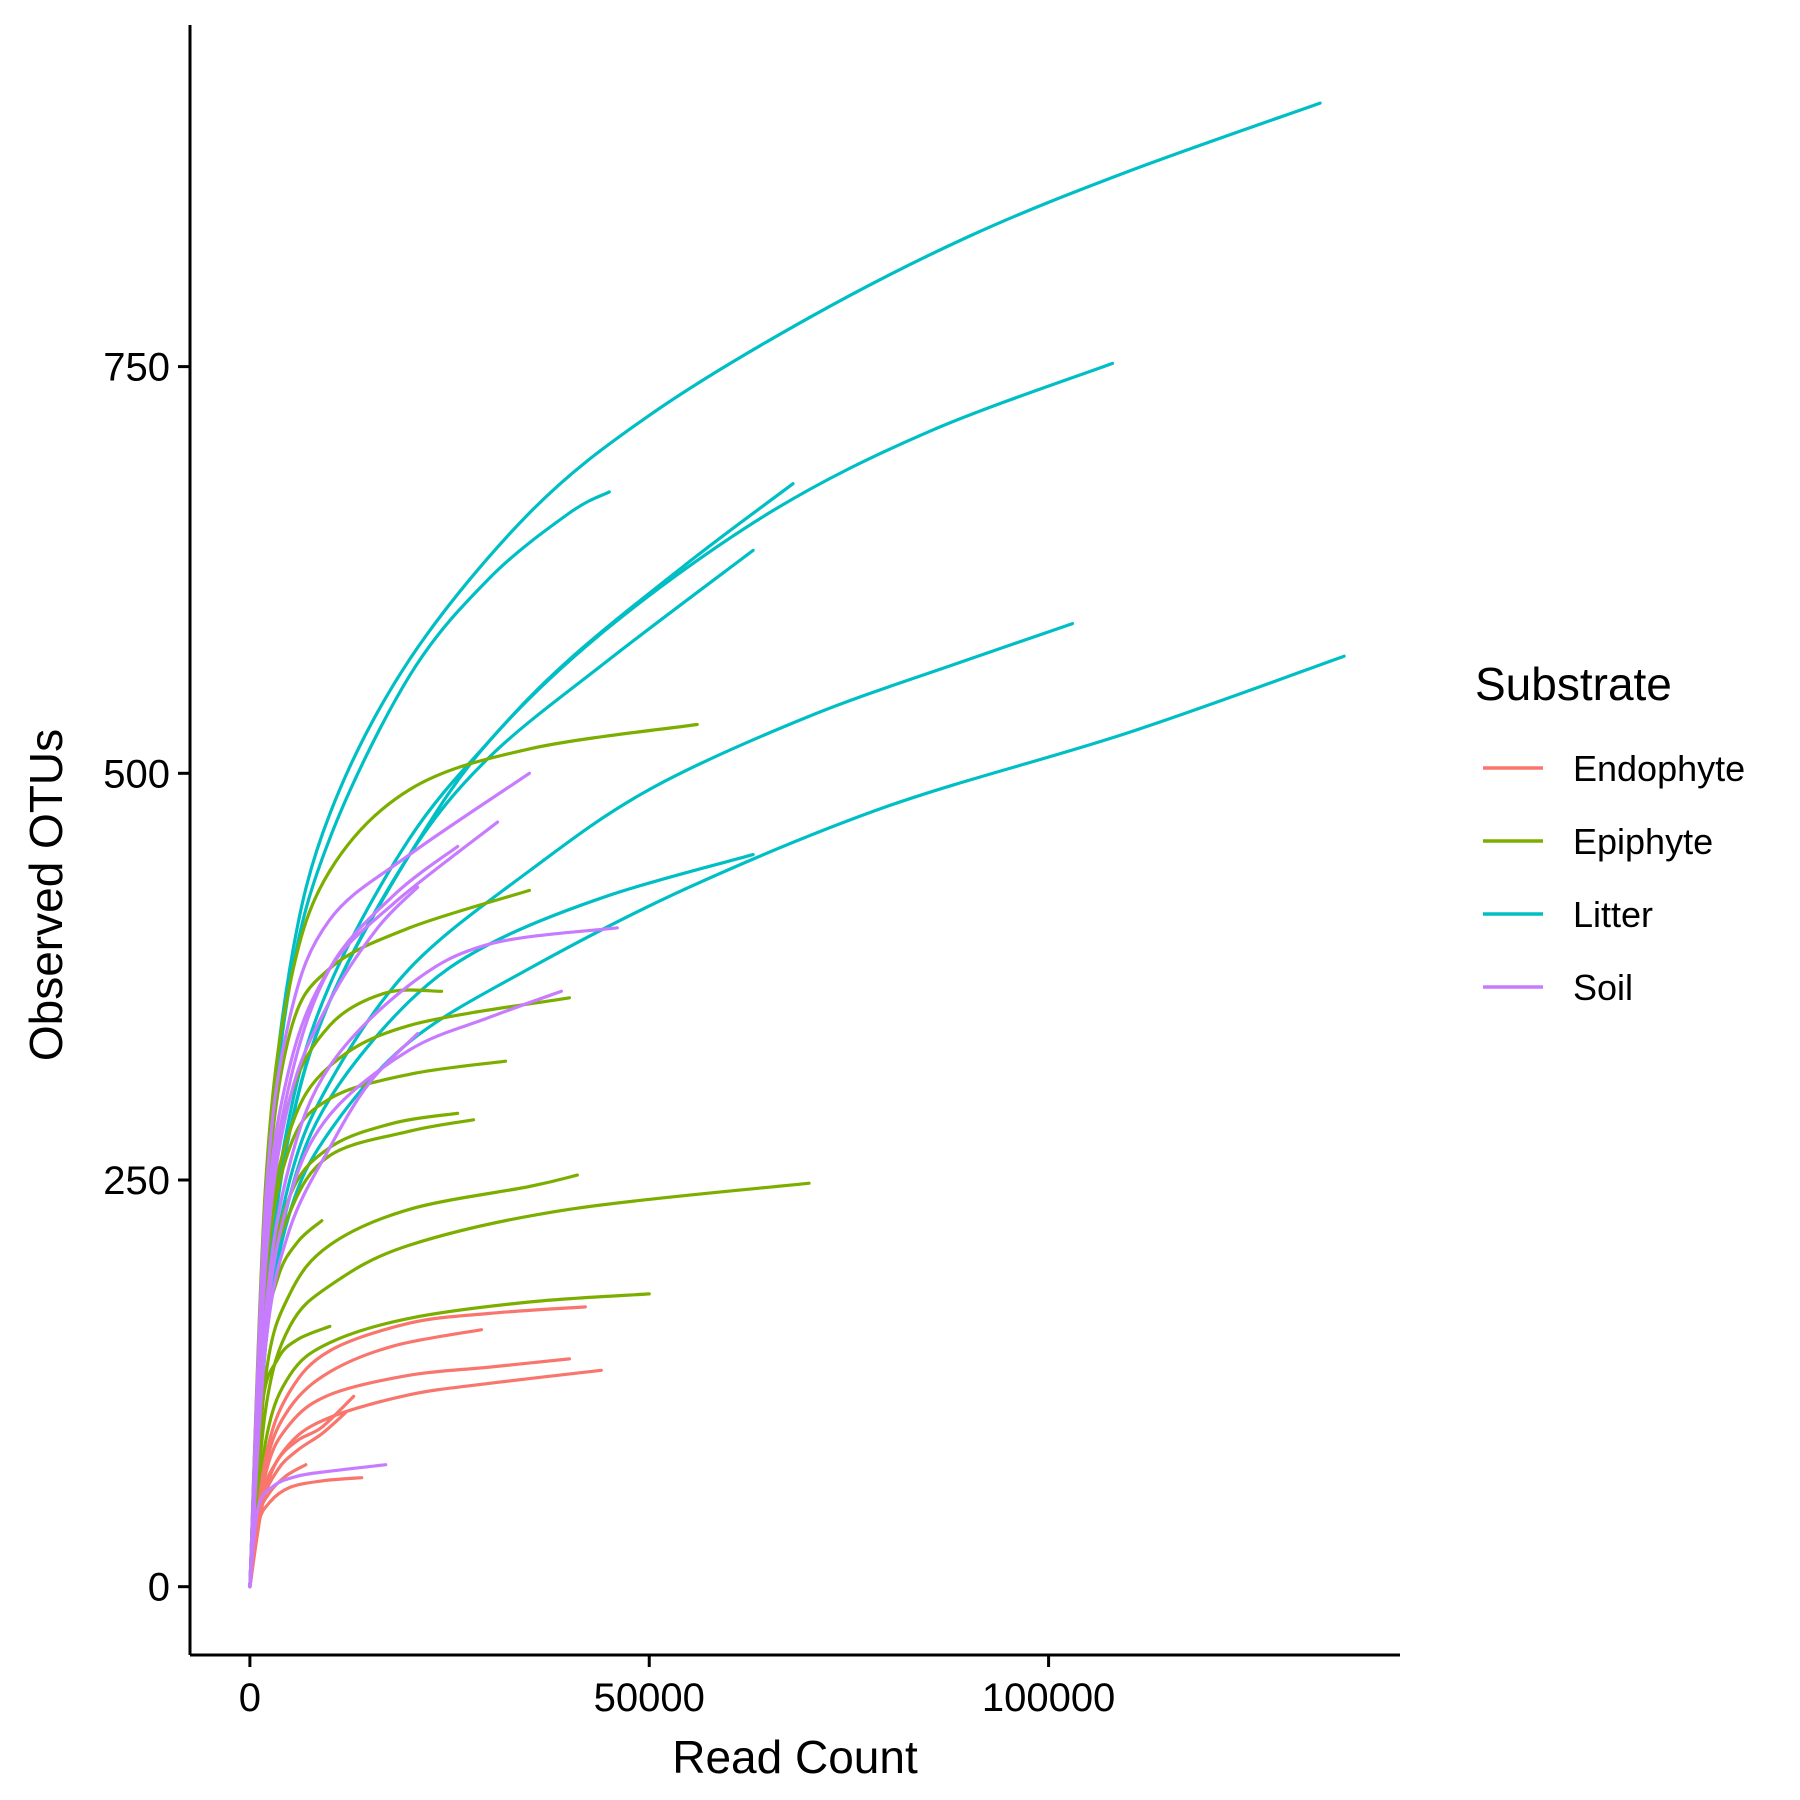 The height and width of the screenshot is (1800, 1800). Describe the element at coordinates (1659, 768) in the screenshot. I see `legend-label-endophyte: Endophyte` at that location.